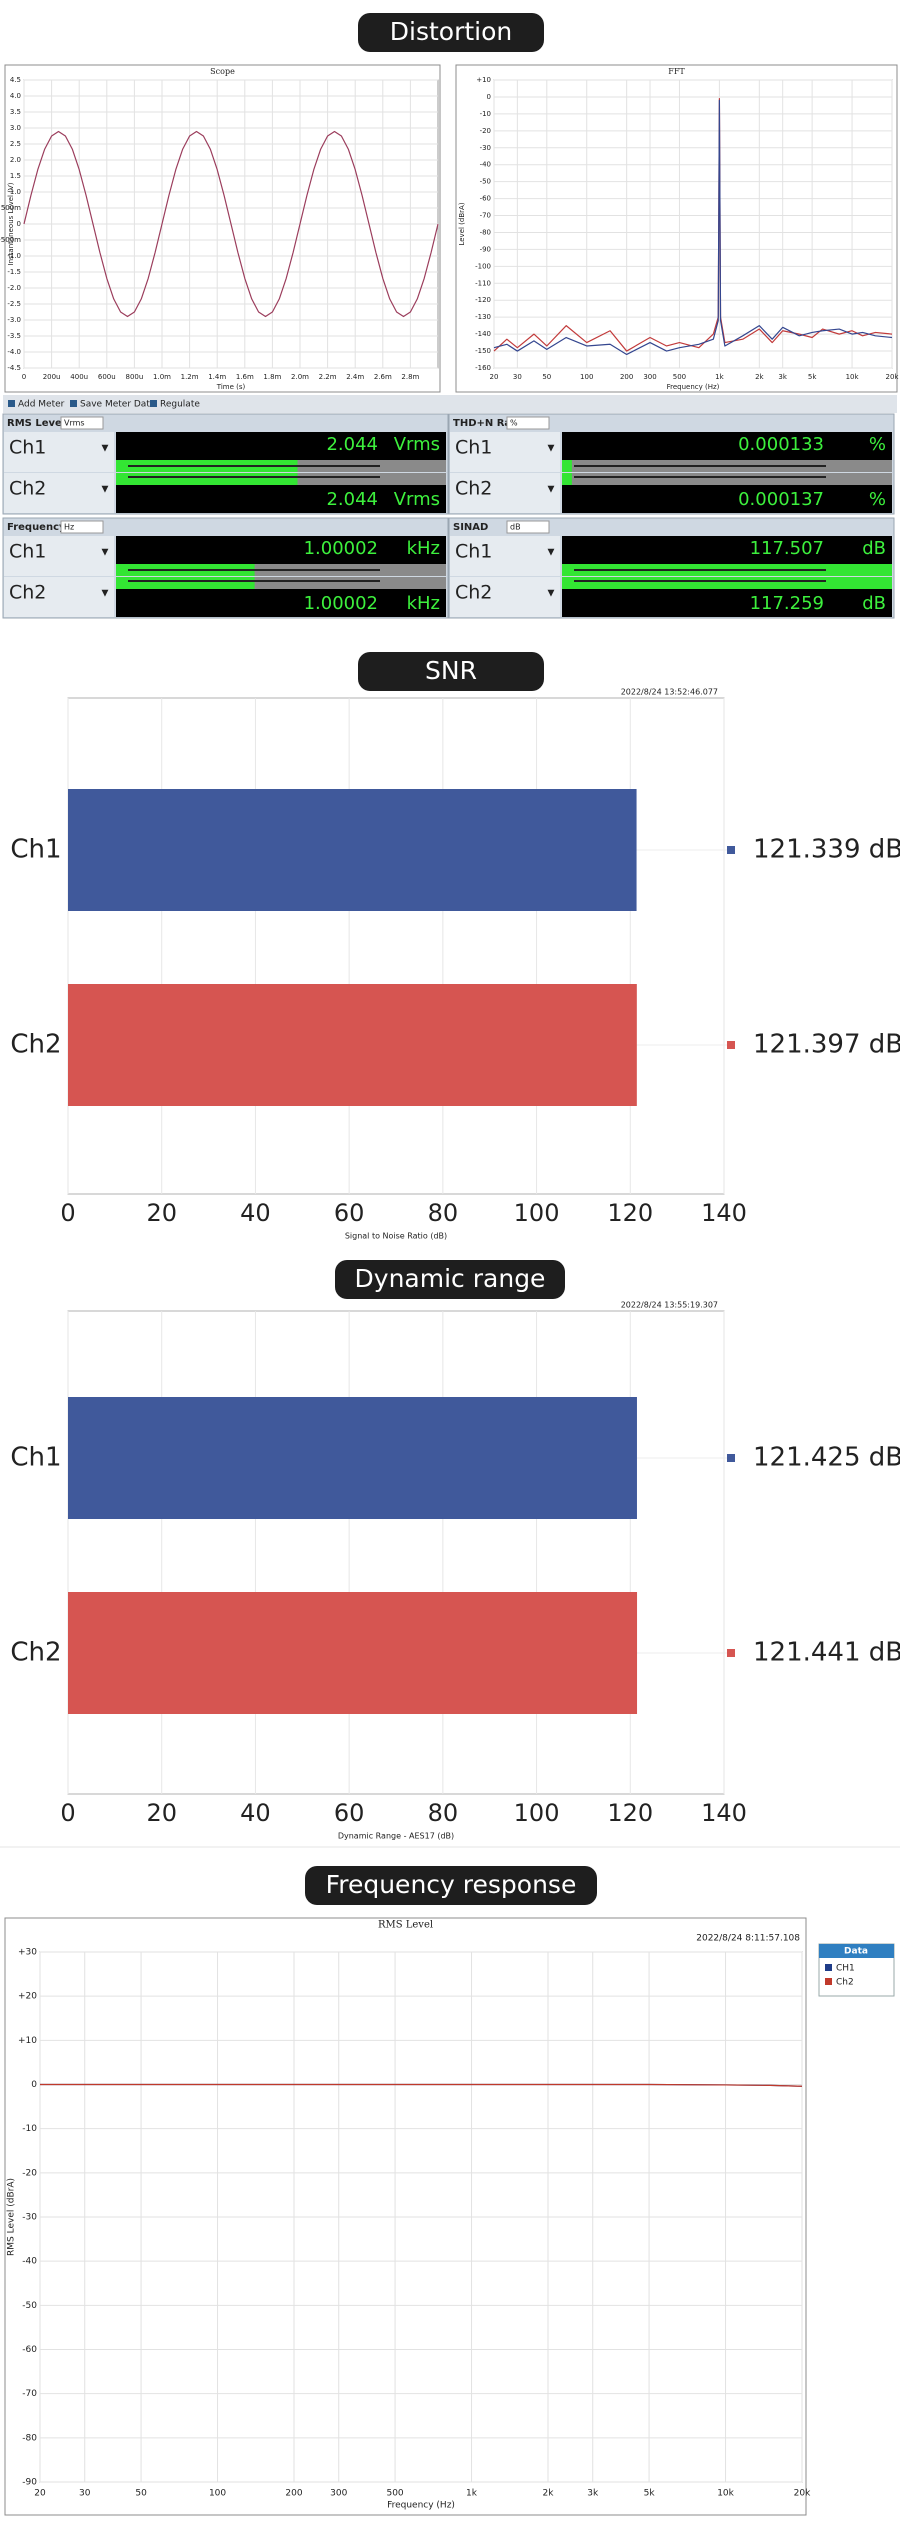 The width and height of the screenshot is (900, 2525). What do you see at coordinates (450, 404) in the screenshot?
I see `meter-toolbar` at bounding box center [450, 404].